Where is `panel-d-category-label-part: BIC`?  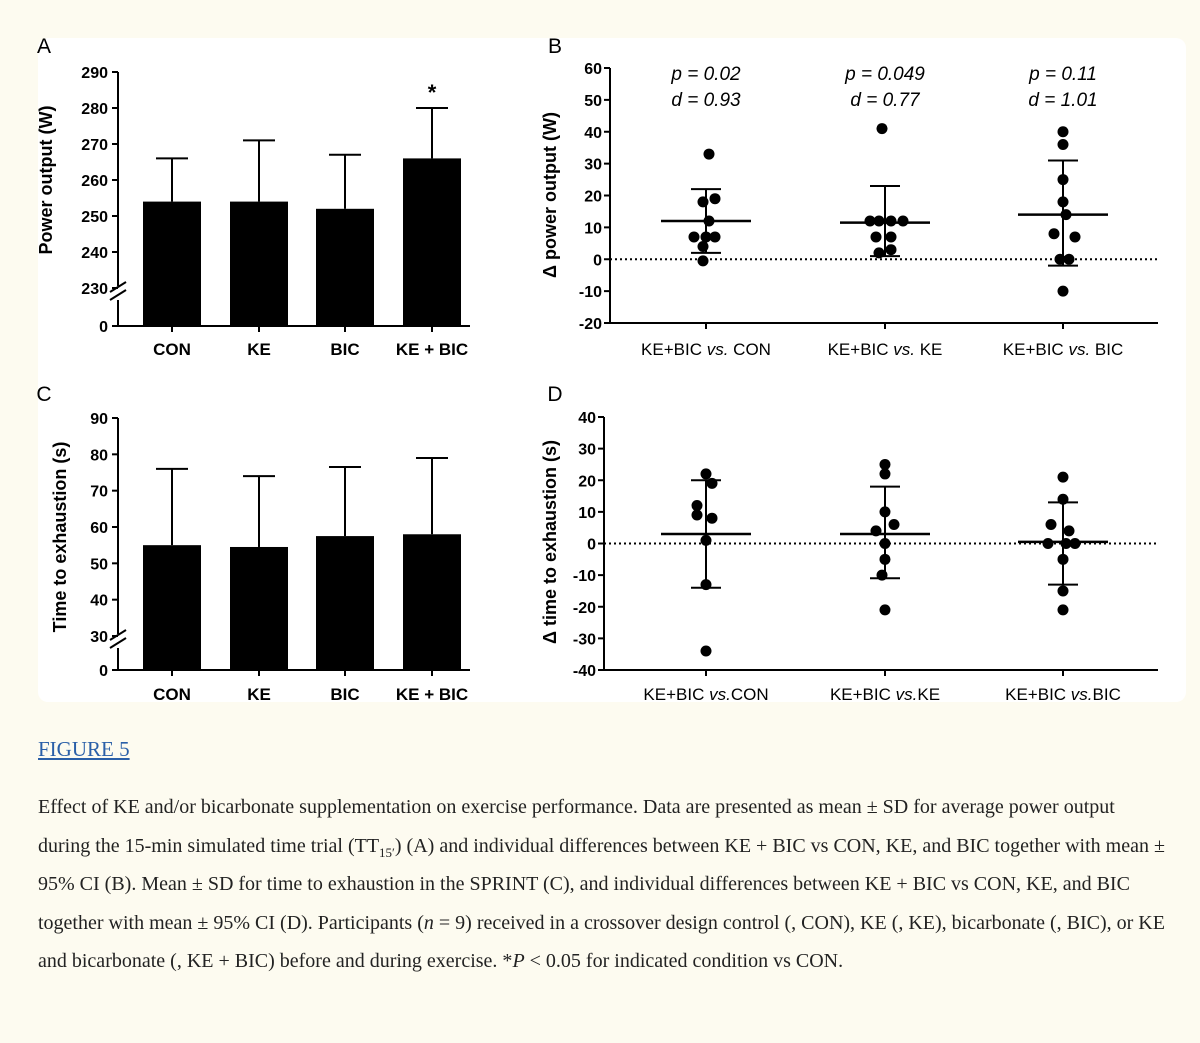
panel-d-category-label-part: BIC is located at coordinates (1107, 694).